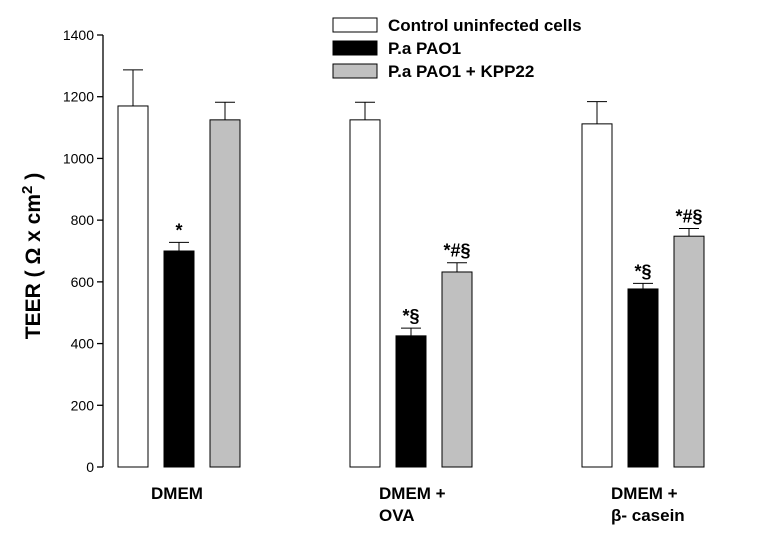  Describe the element at coordinates (397, 515) in the screenshot. I see `category-label: OVA` at that location.